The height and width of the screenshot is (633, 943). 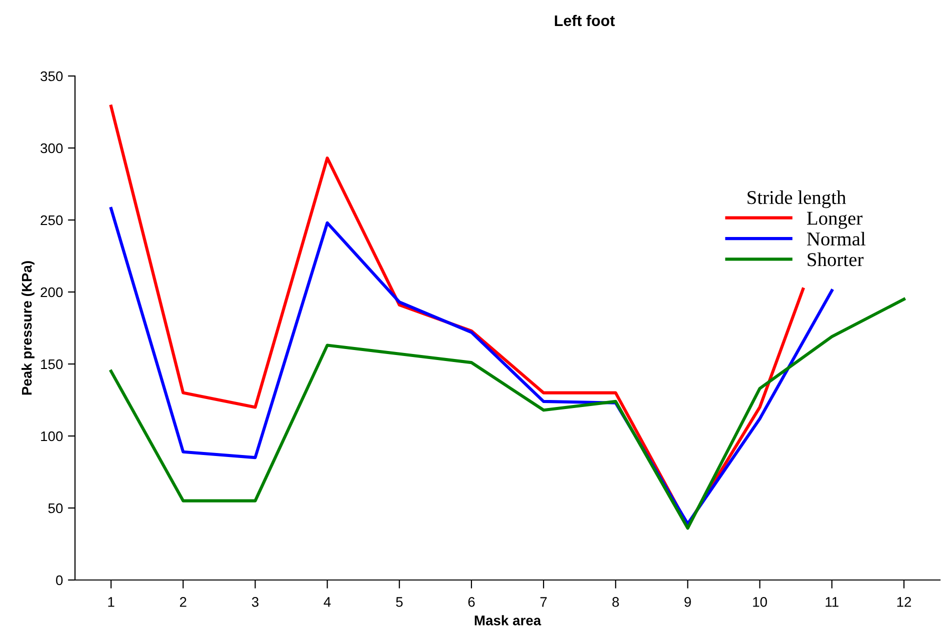 What do you see at coordinates (832, 602) in the screenshot?
I see `x-tick-label: 11` at bounding box center [832, 602].